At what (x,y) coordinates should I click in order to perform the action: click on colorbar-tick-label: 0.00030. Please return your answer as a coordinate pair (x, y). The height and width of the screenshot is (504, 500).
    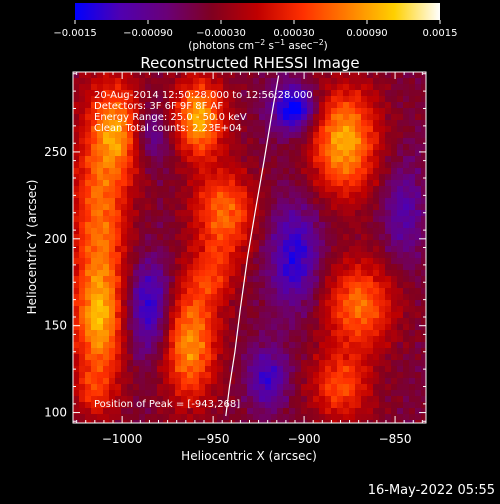
    Looking at the image, I should click on (293, 33).